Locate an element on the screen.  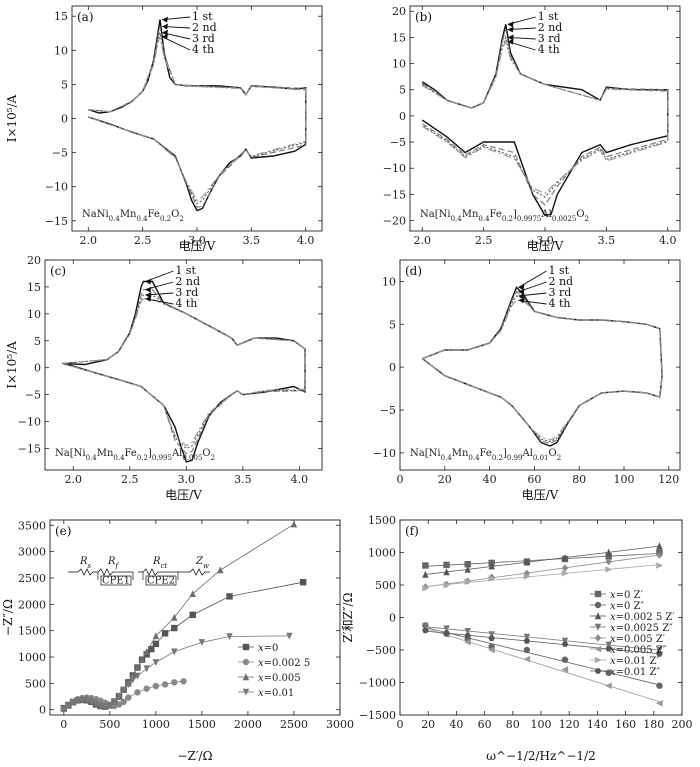
y-tick-label: 15 is located at coordinates (34, 287).